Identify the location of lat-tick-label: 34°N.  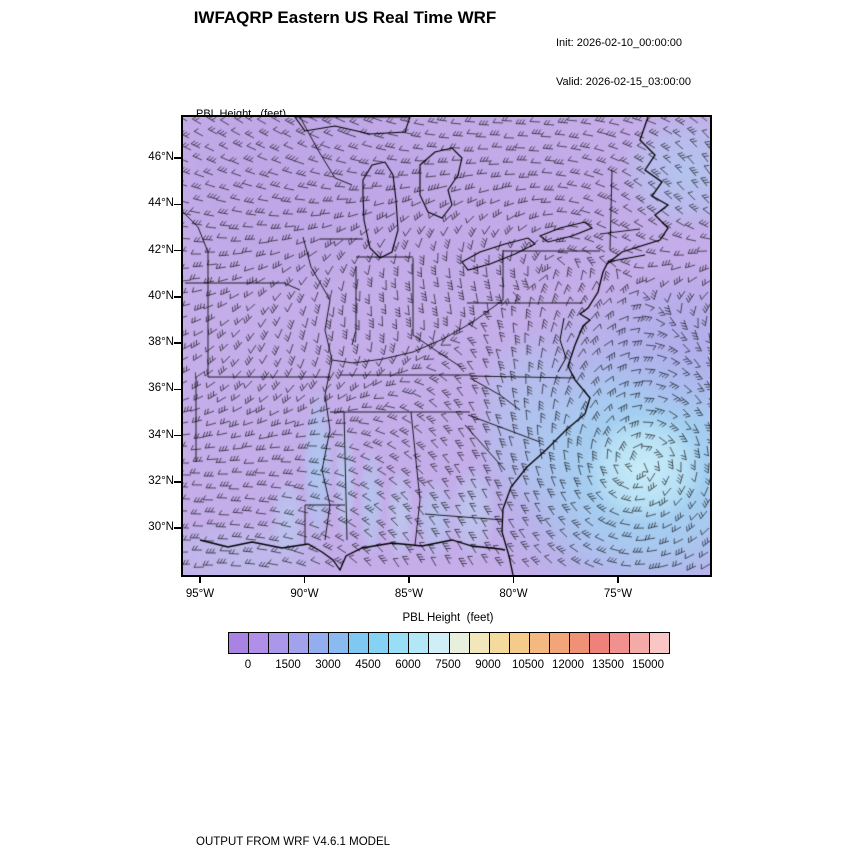
(161, 434).